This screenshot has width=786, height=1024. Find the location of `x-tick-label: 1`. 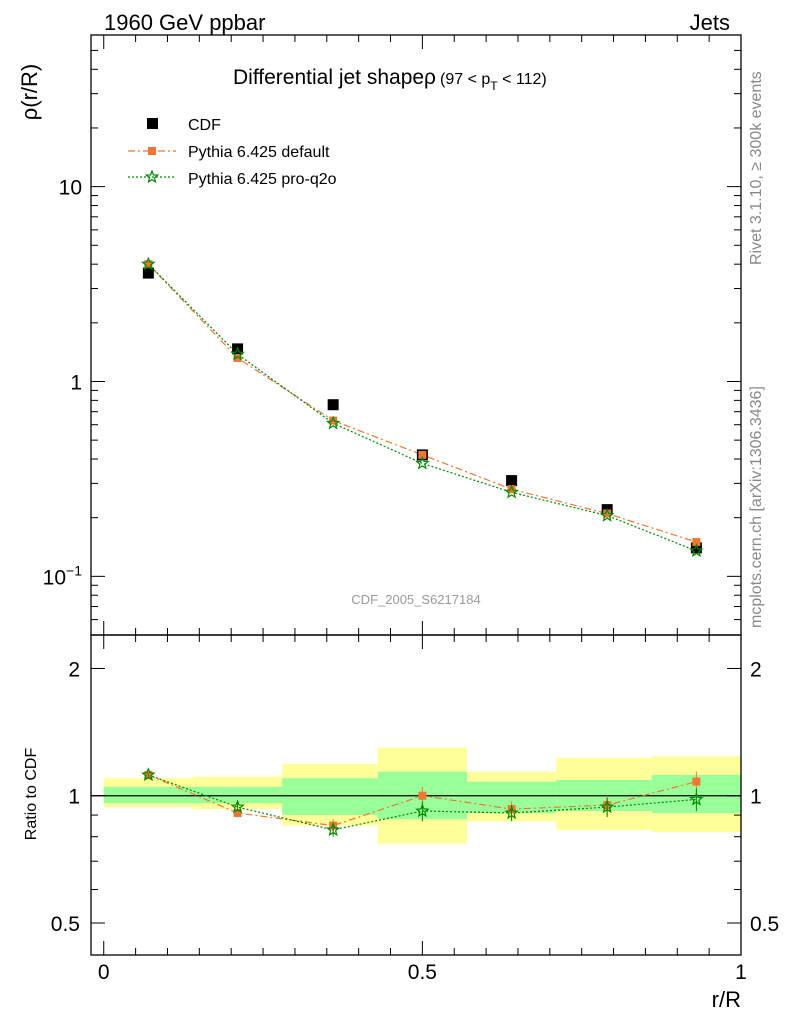

x-tick-label: 1 is located at coordinates (741, 972).